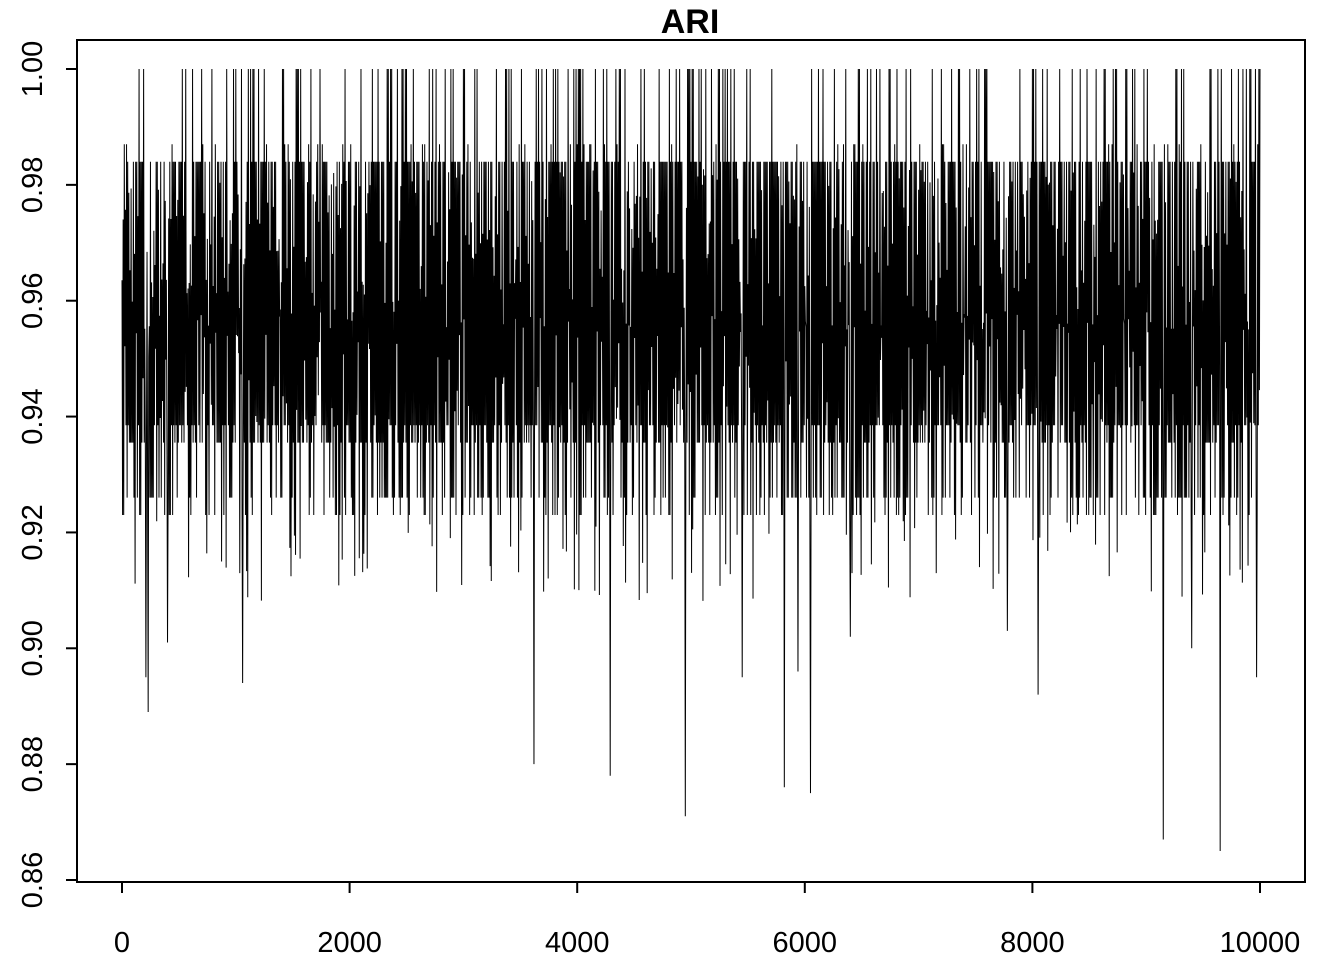 This screenshot has width=1344, height=960. I want to click on x-tick-label: 10000, so click(1260, 943).